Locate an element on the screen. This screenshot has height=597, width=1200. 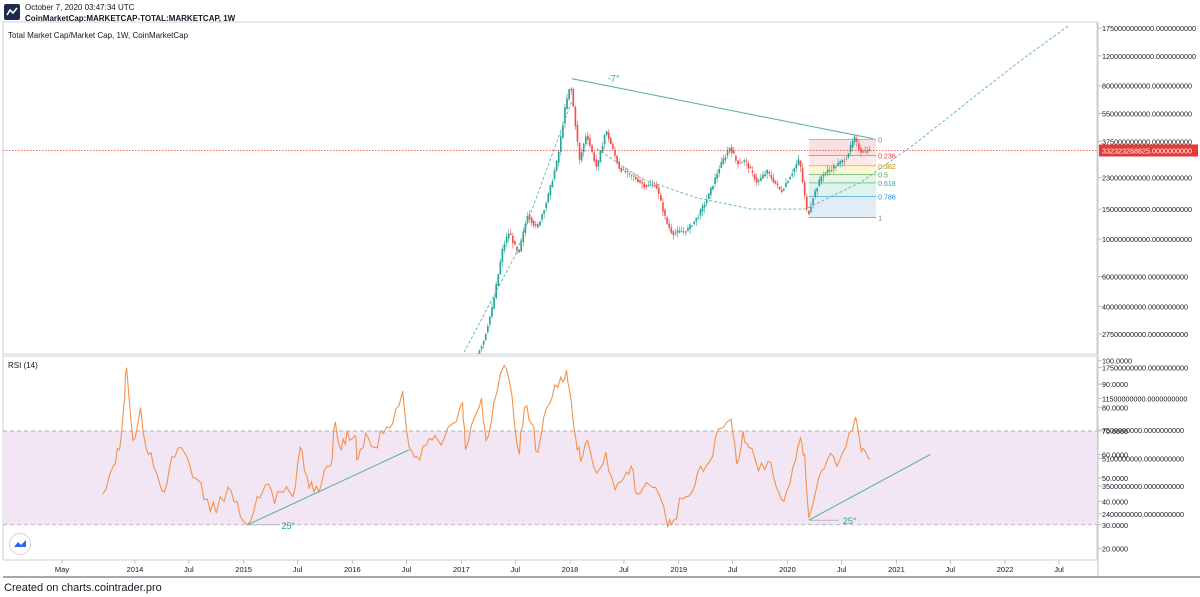
fib-zone is located at coordinates (842, 189).